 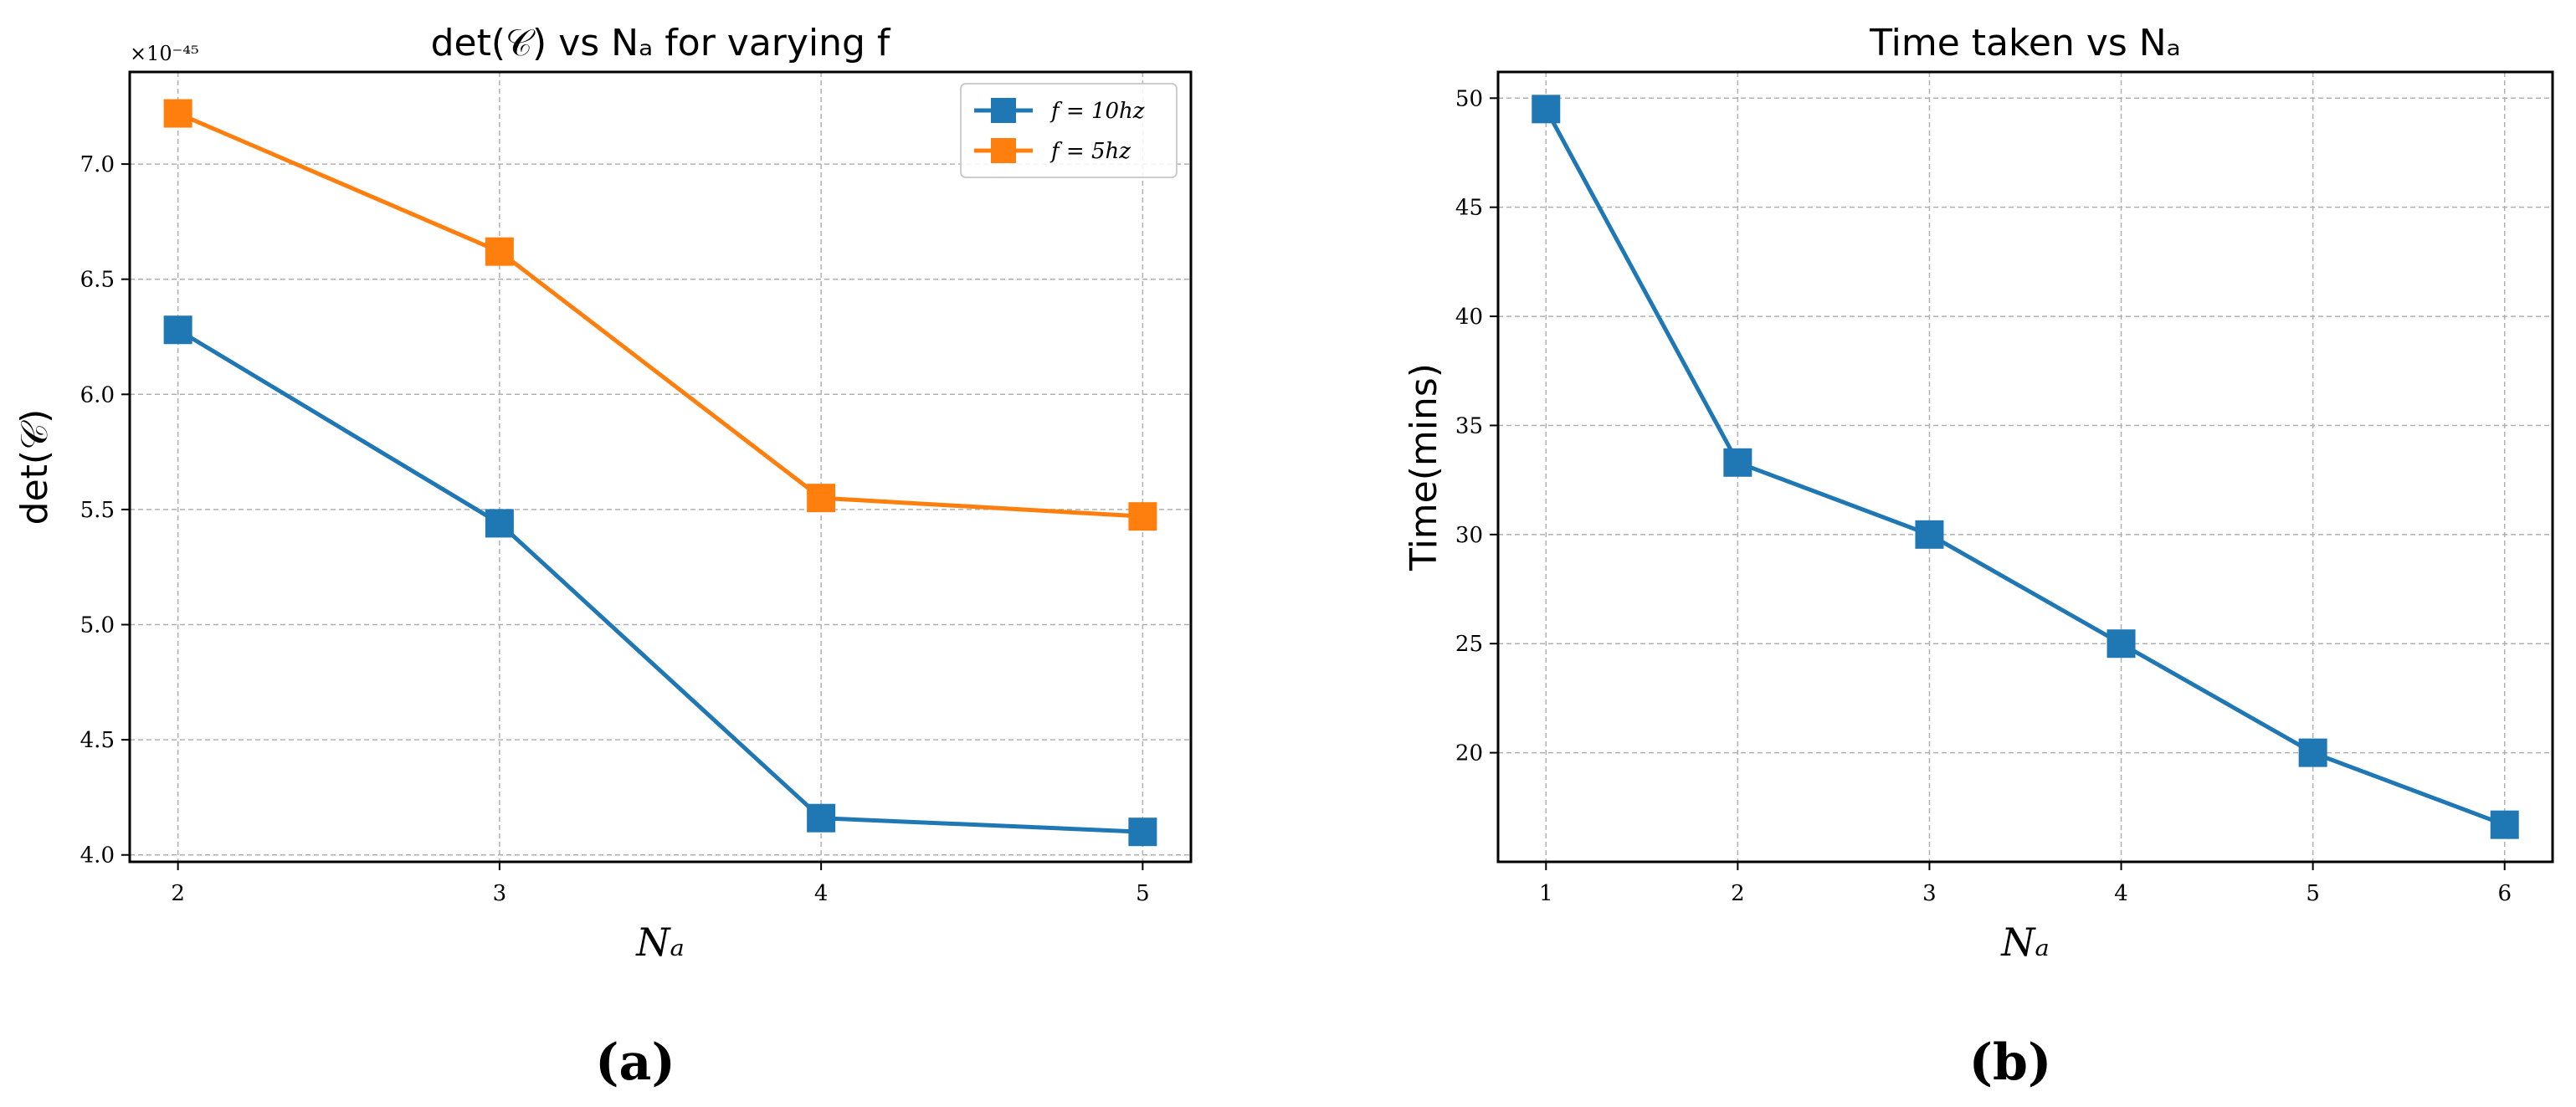 I want to click on panel-b-title: Time taken vs Nₐ, so click(x=2025, y=43).